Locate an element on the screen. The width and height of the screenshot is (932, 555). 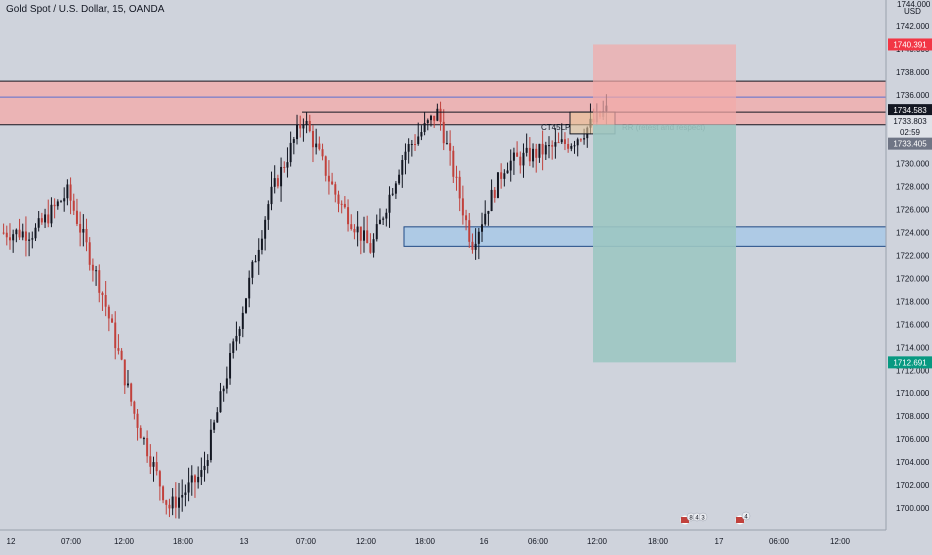
take-profit-badge: 1712.691 is located at coordinates (910, 362).